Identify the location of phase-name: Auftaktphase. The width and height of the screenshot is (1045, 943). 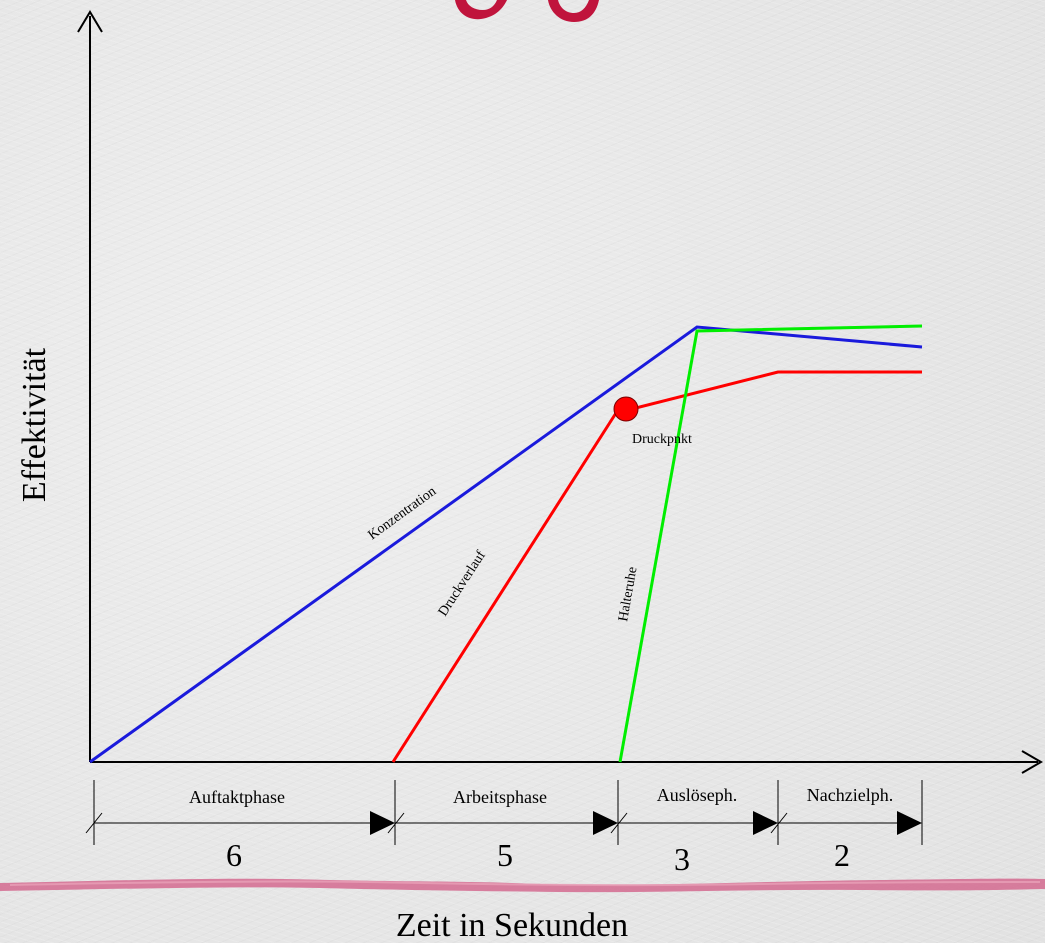
(237, 797).